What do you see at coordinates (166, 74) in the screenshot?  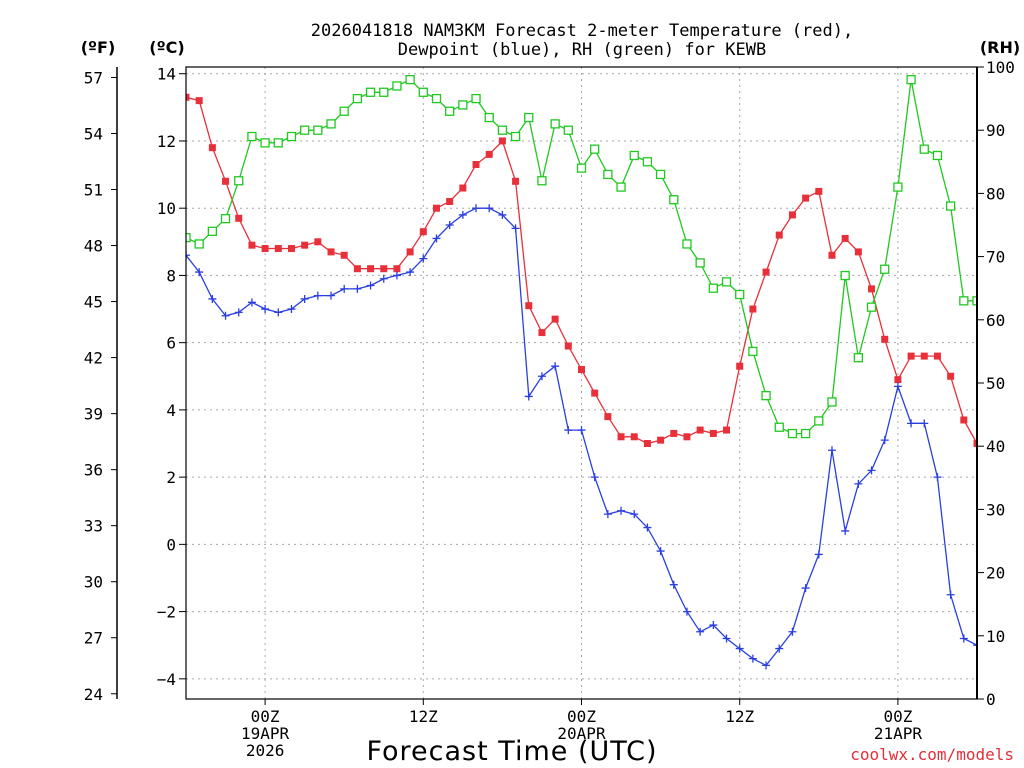 I see `celsius-tick-label: 14` at bounding box center [166, 74].